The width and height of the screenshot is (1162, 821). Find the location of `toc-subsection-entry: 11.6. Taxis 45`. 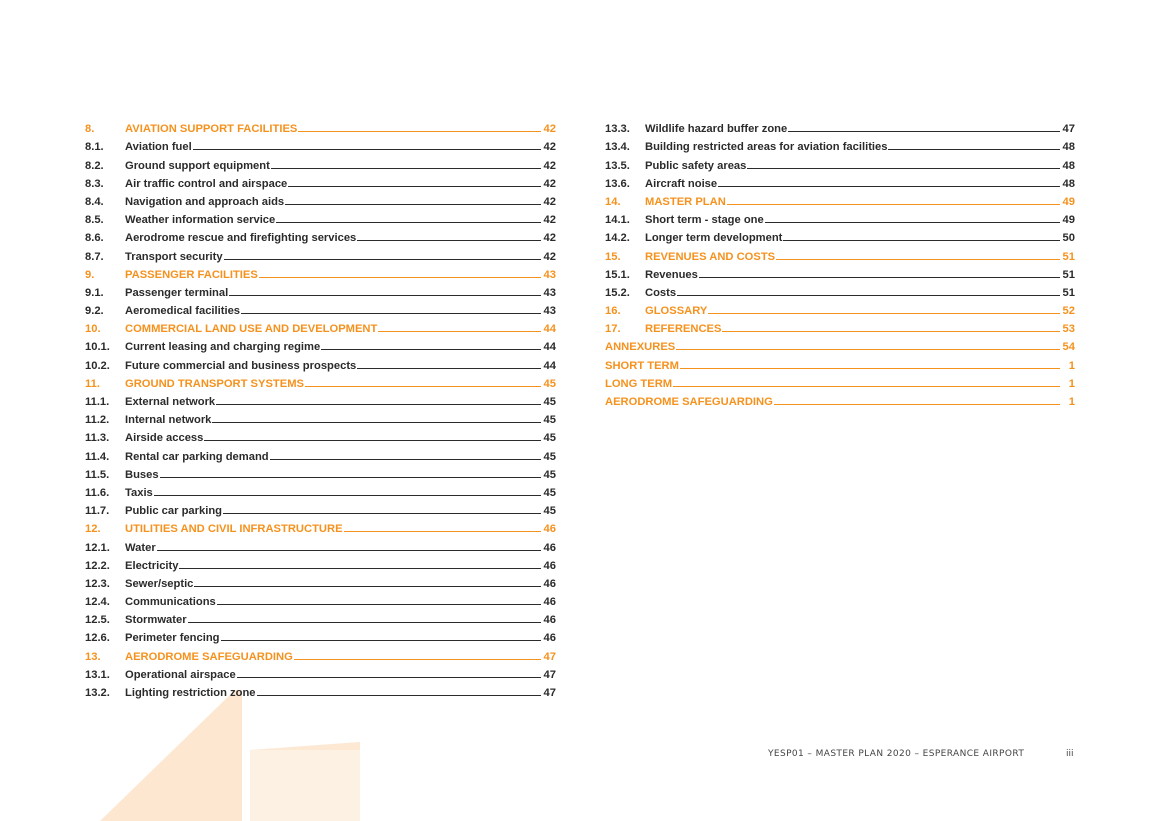

toc-subsection-entry: 11.6. Taxis 45 is located at coordinates (320, 490).